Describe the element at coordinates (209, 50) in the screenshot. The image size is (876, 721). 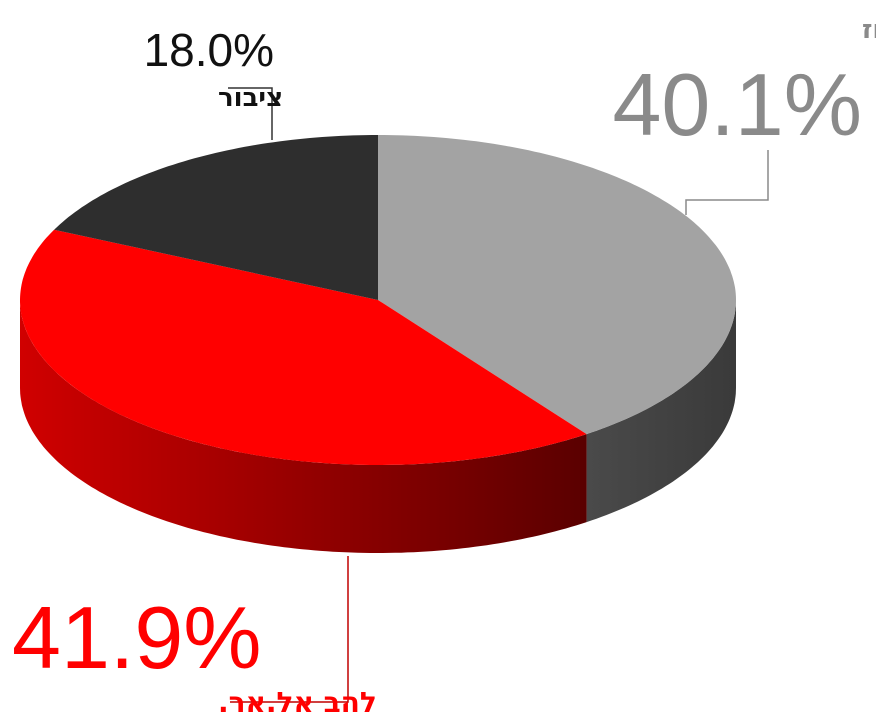
I see `value-label: 18.0%` at that location.